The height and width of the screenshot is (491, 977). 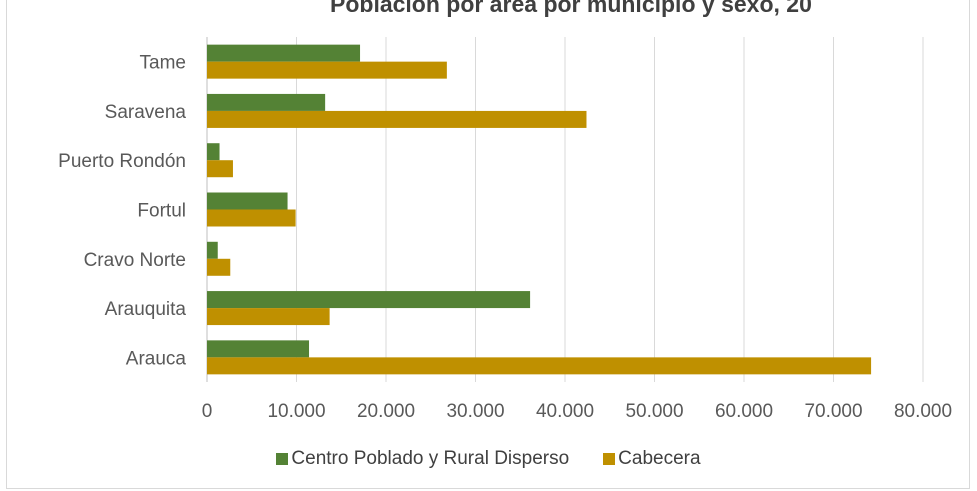 I want to click on legend-item-rural: Centro Poblado y Rural Disperso, so click(x=422, y=459).